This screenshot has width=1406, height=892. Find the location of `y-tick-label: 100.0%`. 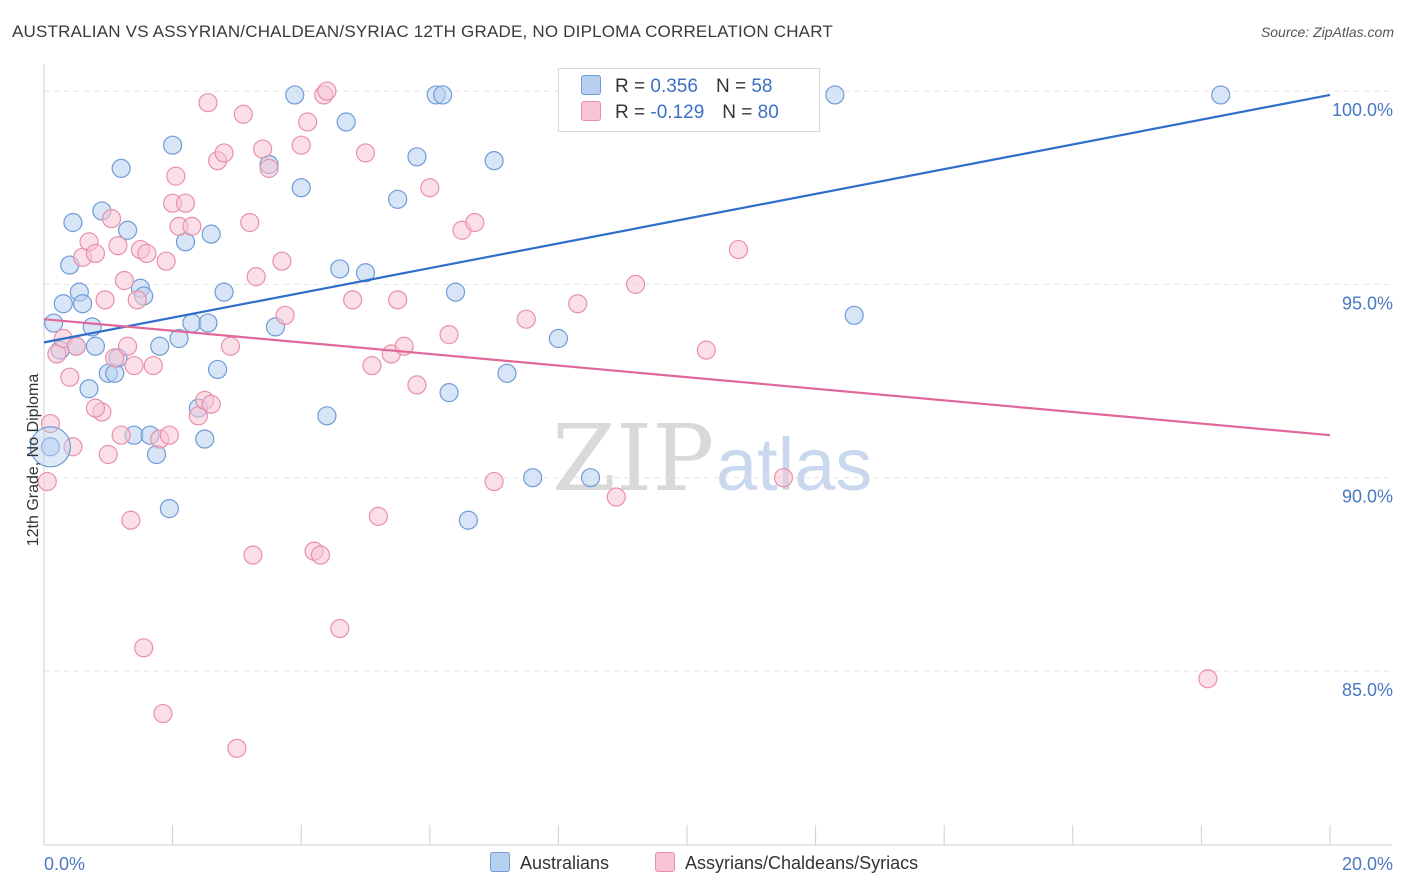

y-tick-label: 100.0% is located at coordinates (1362, 110).